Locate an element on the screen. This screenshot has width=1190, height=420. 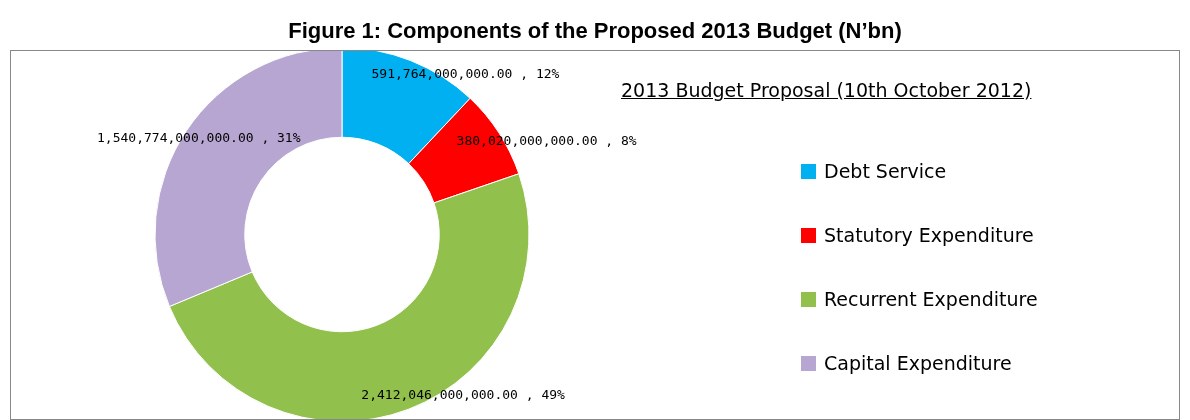
legend-label: Debt Service is located at coordinates (885, 171).